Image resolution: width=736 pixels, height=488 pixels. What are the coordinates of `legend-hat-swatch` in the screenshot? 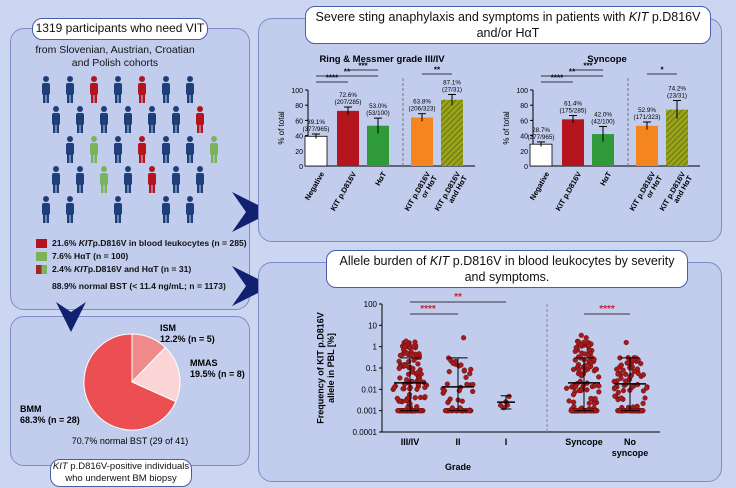 It's located at (41, 256).